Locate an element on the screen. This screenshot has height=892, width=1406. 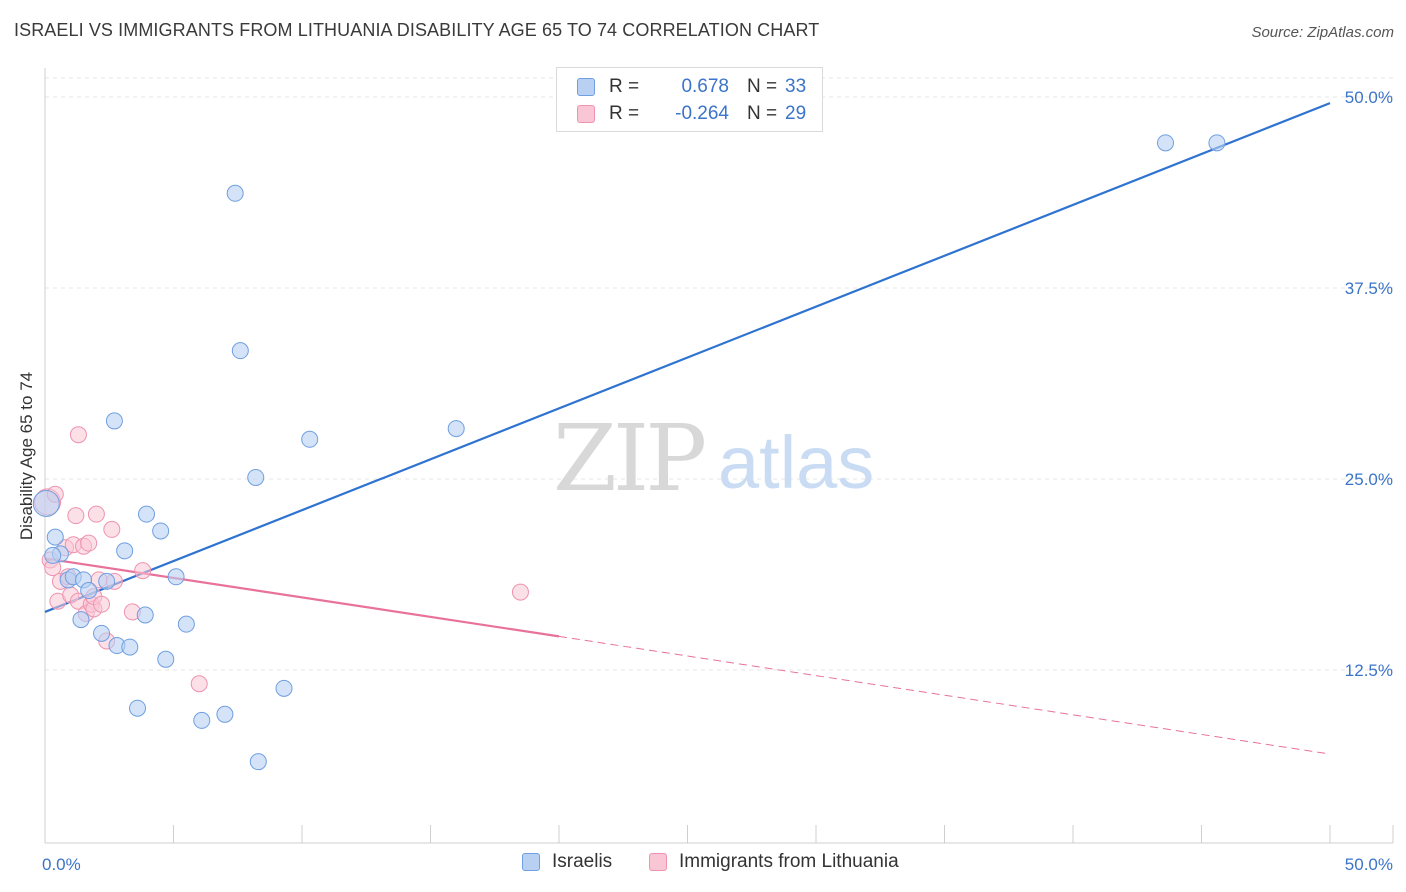
x-tick-label: 50.0% is located at coordinates (1369, 864).